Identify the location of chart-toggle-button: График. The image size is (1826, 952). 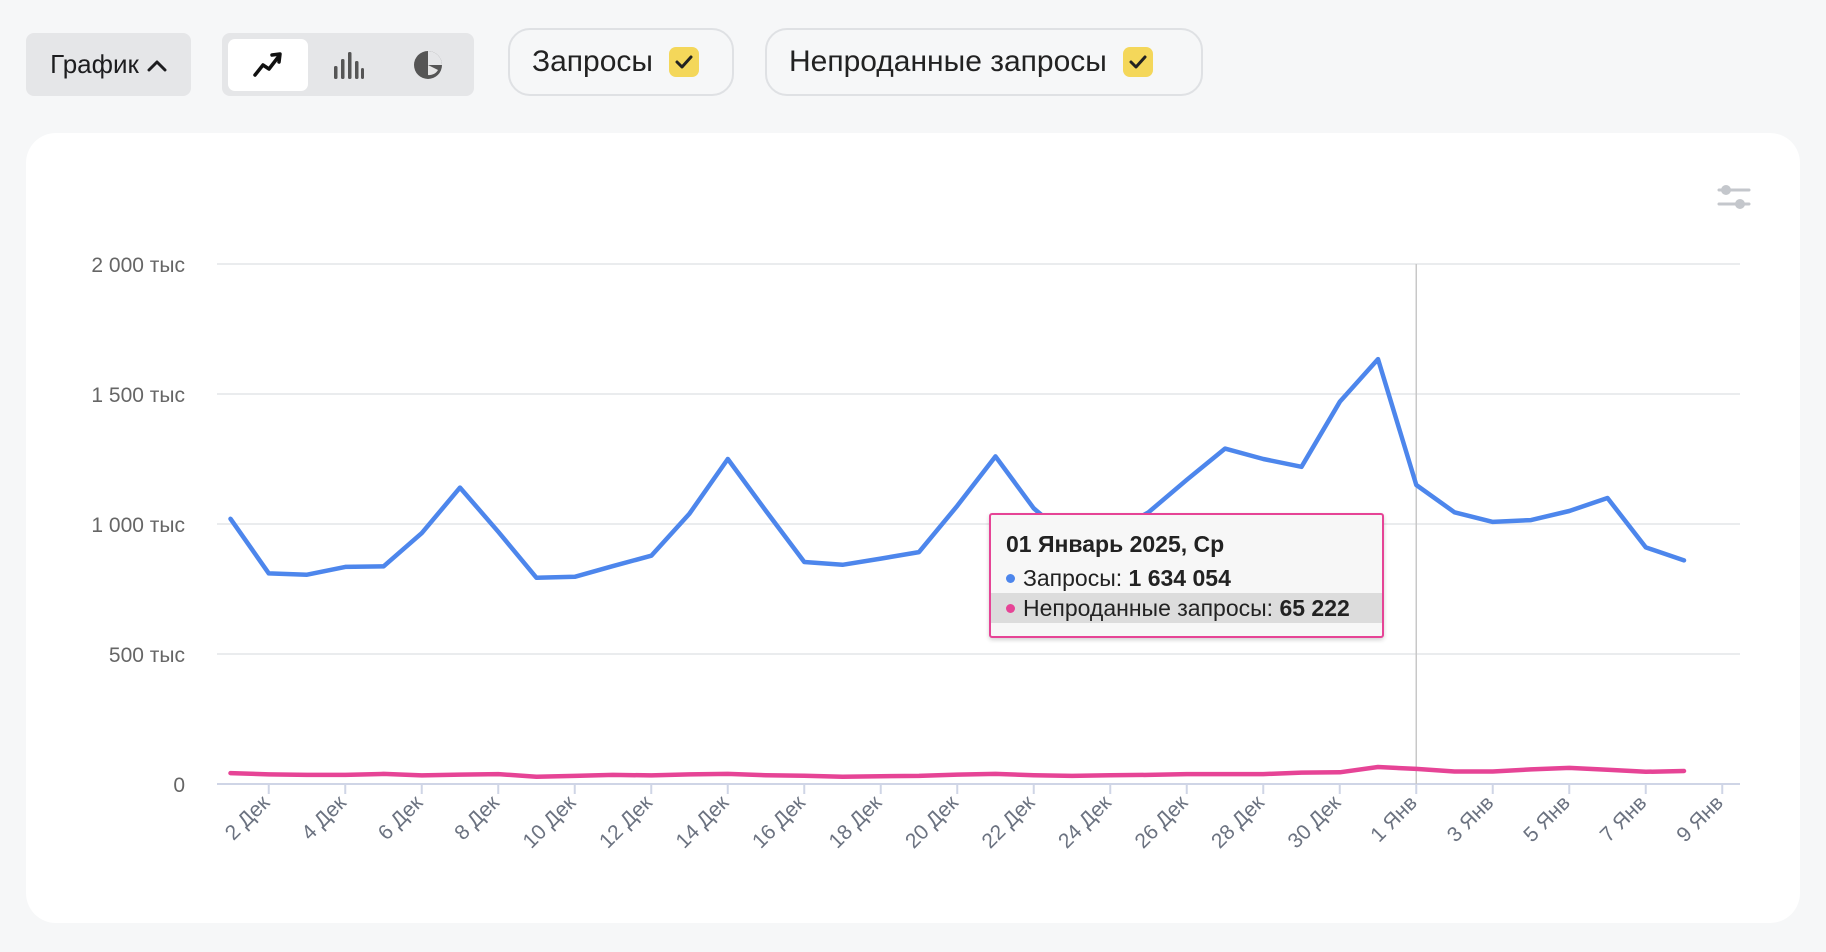
(108, 64).